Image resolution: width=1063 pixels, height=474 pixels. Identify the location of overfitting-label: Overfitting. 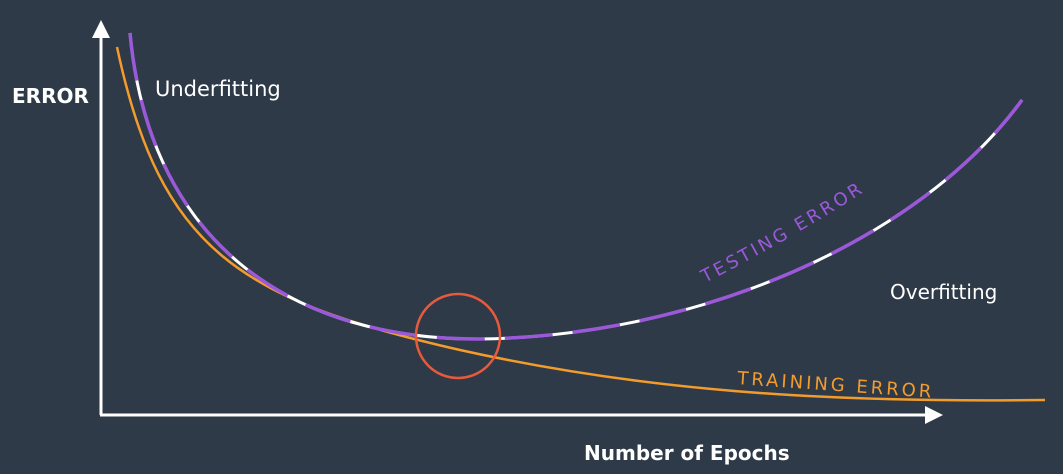
(943, 292).